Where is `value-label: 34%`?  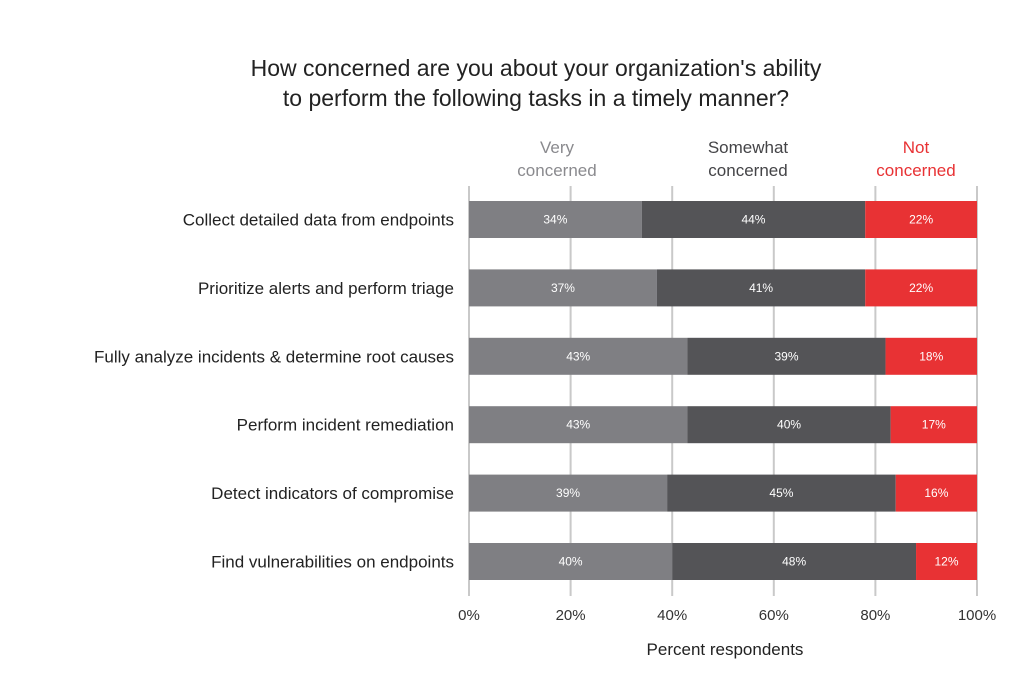
value-label: 34% is located at coordinates (555, 220).